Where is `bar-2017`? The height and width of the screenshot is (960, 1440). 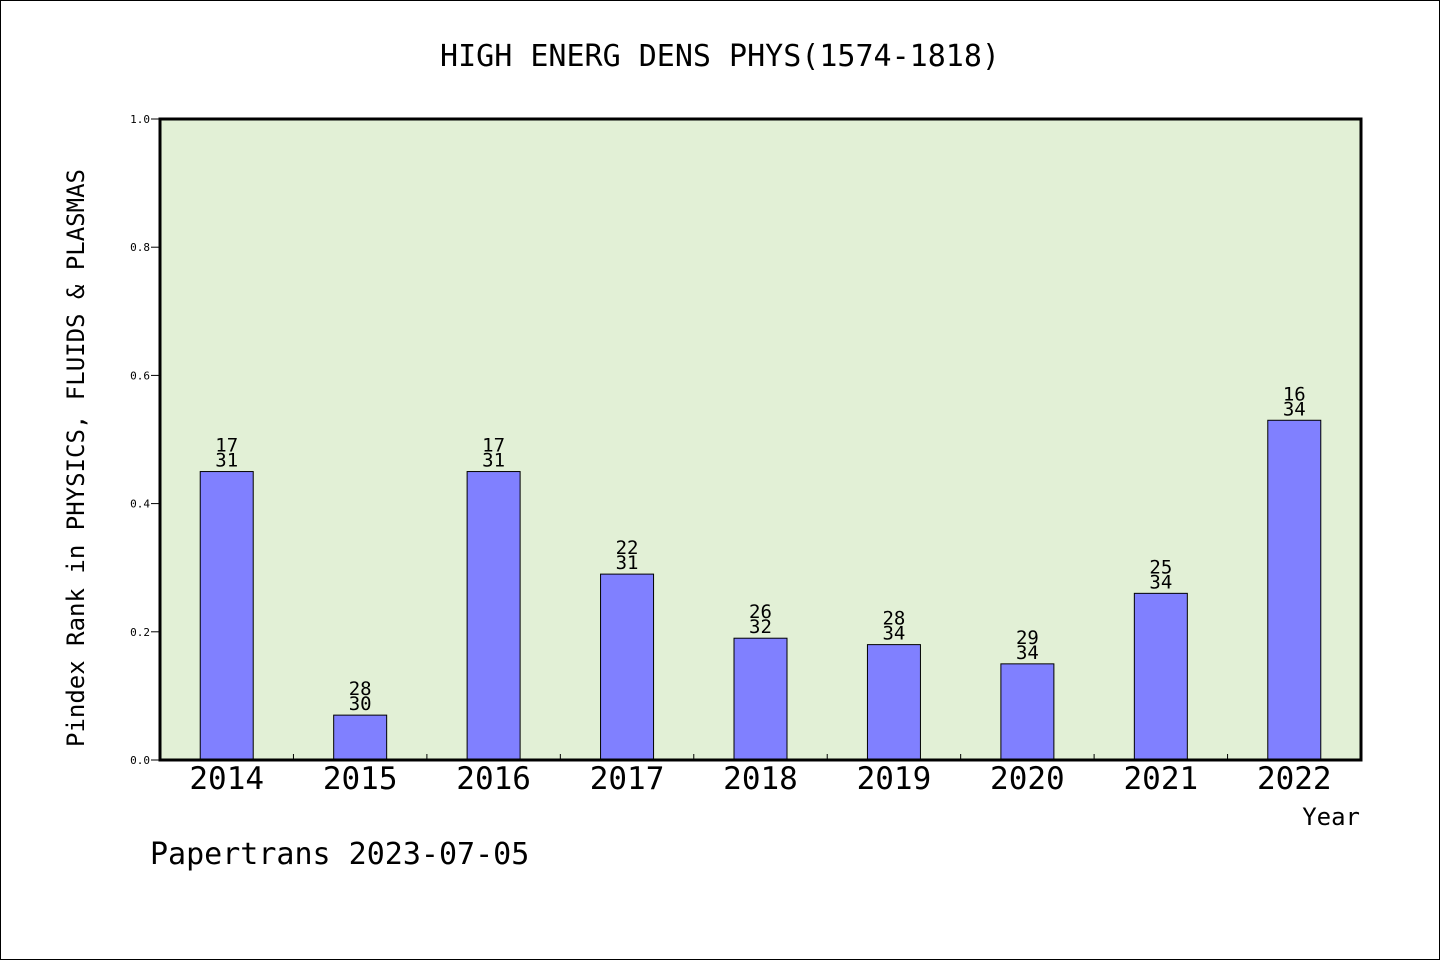
bar-2017 is located at coordinates (627, 667).